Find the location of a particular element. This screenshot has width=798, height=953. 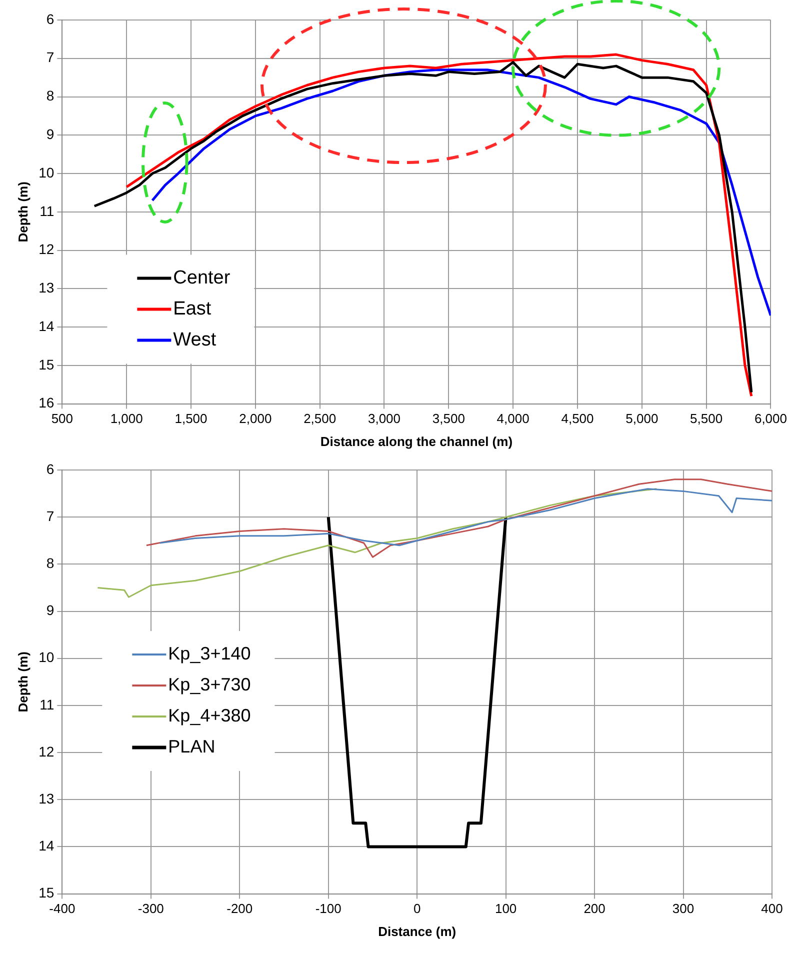

x-tick-label: 2,000 is located at coordinates (255, 418).